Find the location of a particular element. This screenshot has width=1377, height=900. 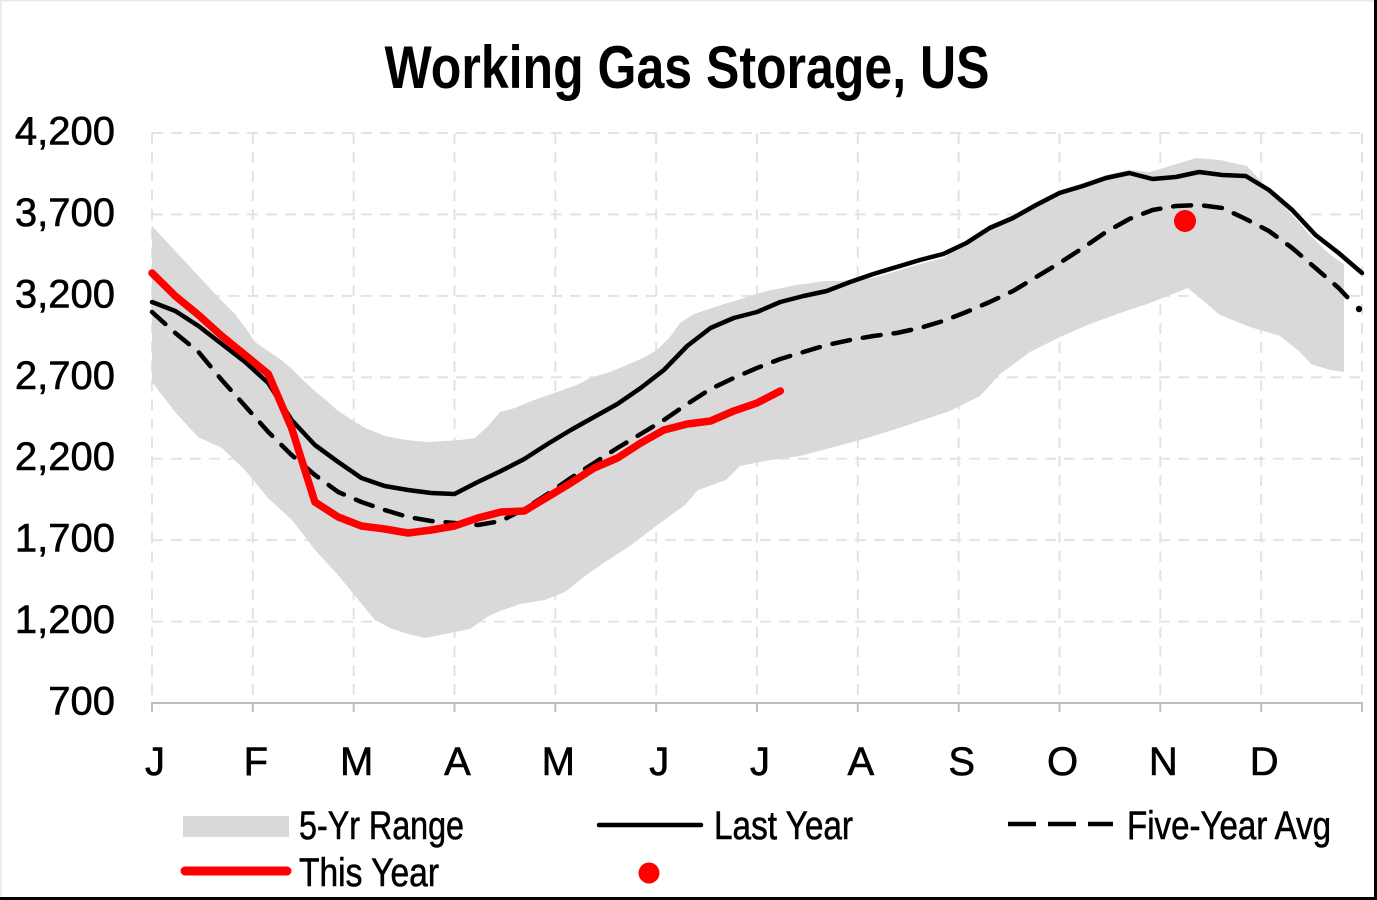

svg-text: 5-Yr Range is located at coordinates (381, 826).